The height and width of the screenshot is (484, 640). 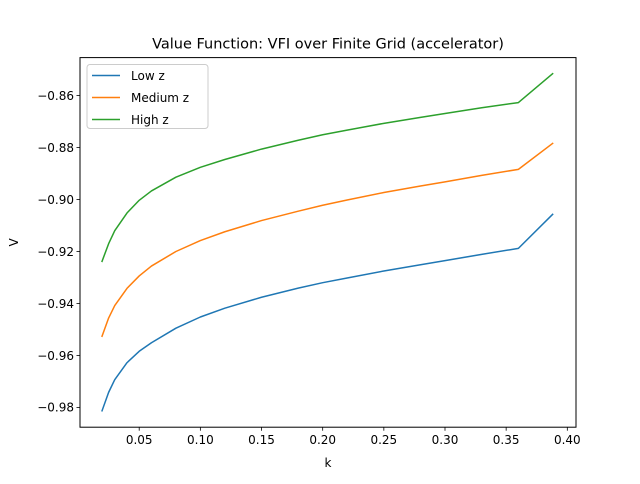 I want to click on legend-box, so click(x=147, y=96).